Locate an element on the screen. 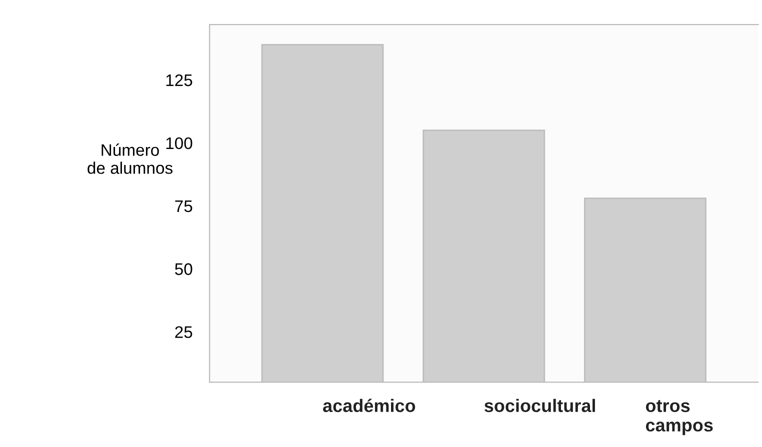 The image size is (762, 447). y-tick-label: 75 is located at coordinates (183, 206).